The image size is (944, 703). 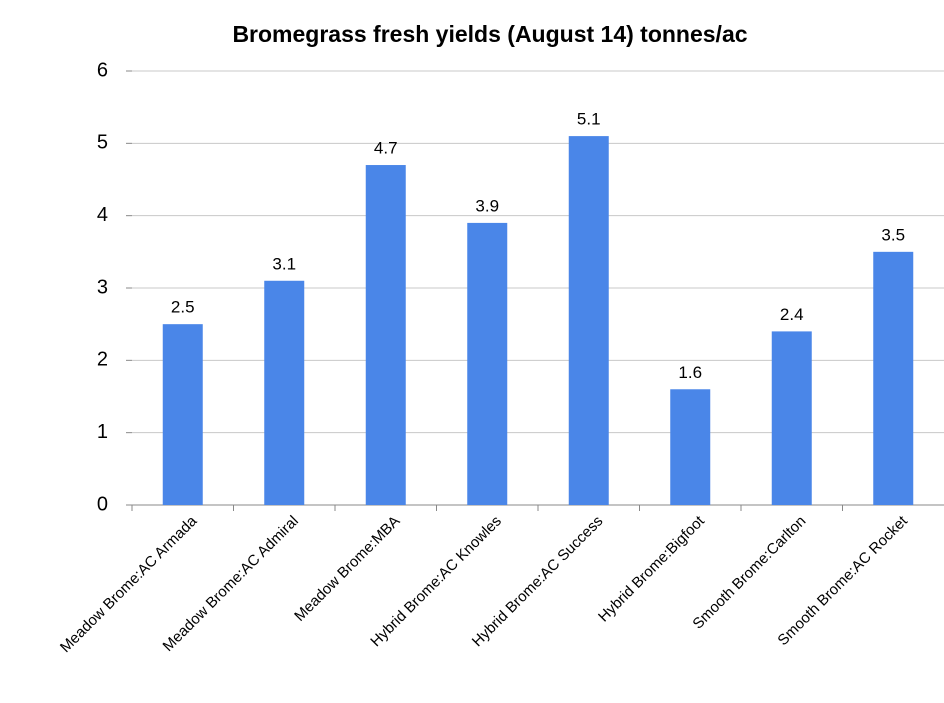 What do you see at coordinates (792, 314) in the screenshot?
I see `data-label: 2.4` at bounding box center [792, 314].